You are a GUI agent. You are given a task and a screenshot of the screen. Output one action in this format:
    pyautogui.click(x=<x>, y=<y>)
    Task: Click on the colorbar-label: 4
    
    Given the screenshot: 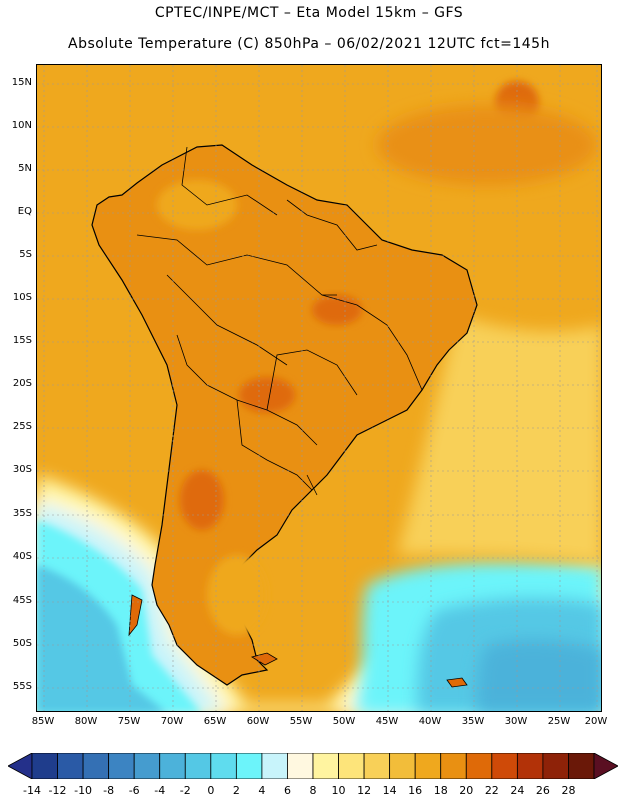 What is the action you would take?
    pyautogui.click(x=262, y=790)
    